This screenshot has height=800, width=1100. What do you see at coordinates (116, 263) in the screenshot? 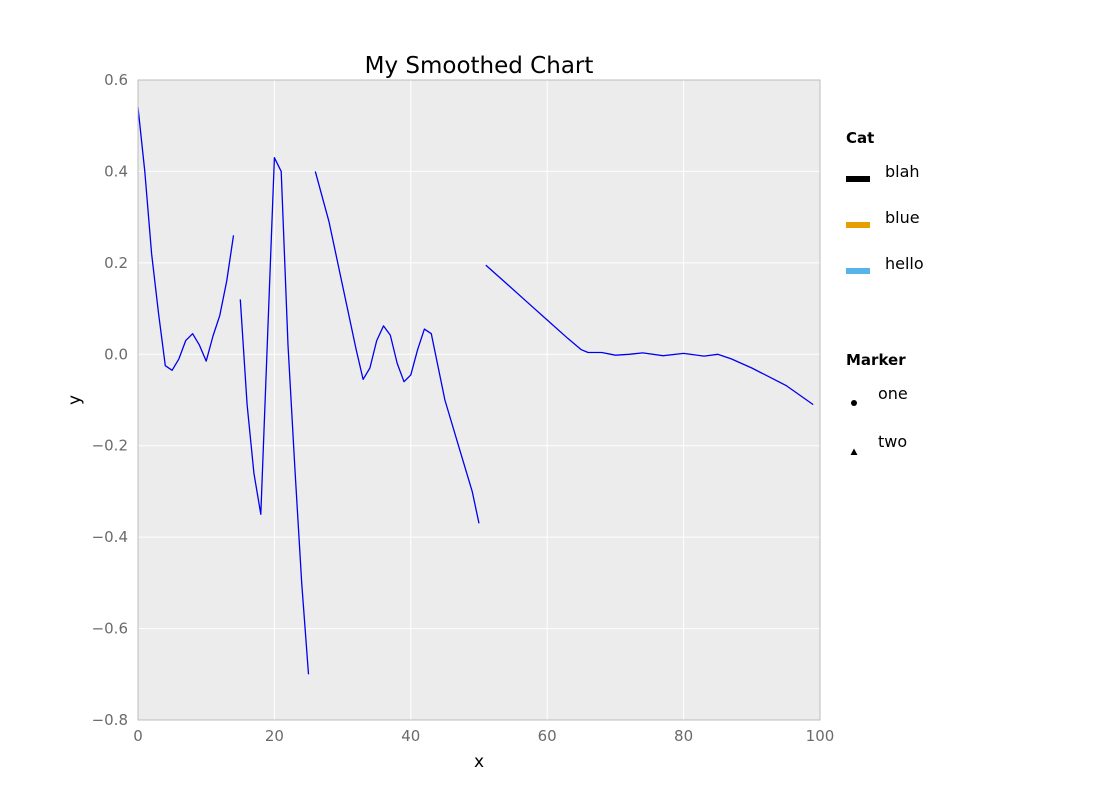
I see `y-tick-label: 0.2` at bounding box center [116, 263].